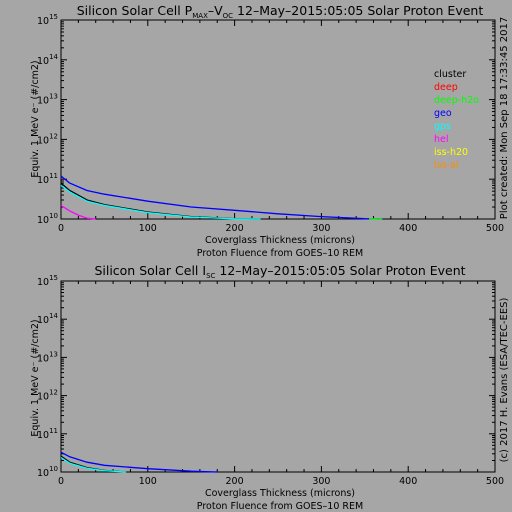  I want to click on legend-item-hel: hel, so click(441, 139).